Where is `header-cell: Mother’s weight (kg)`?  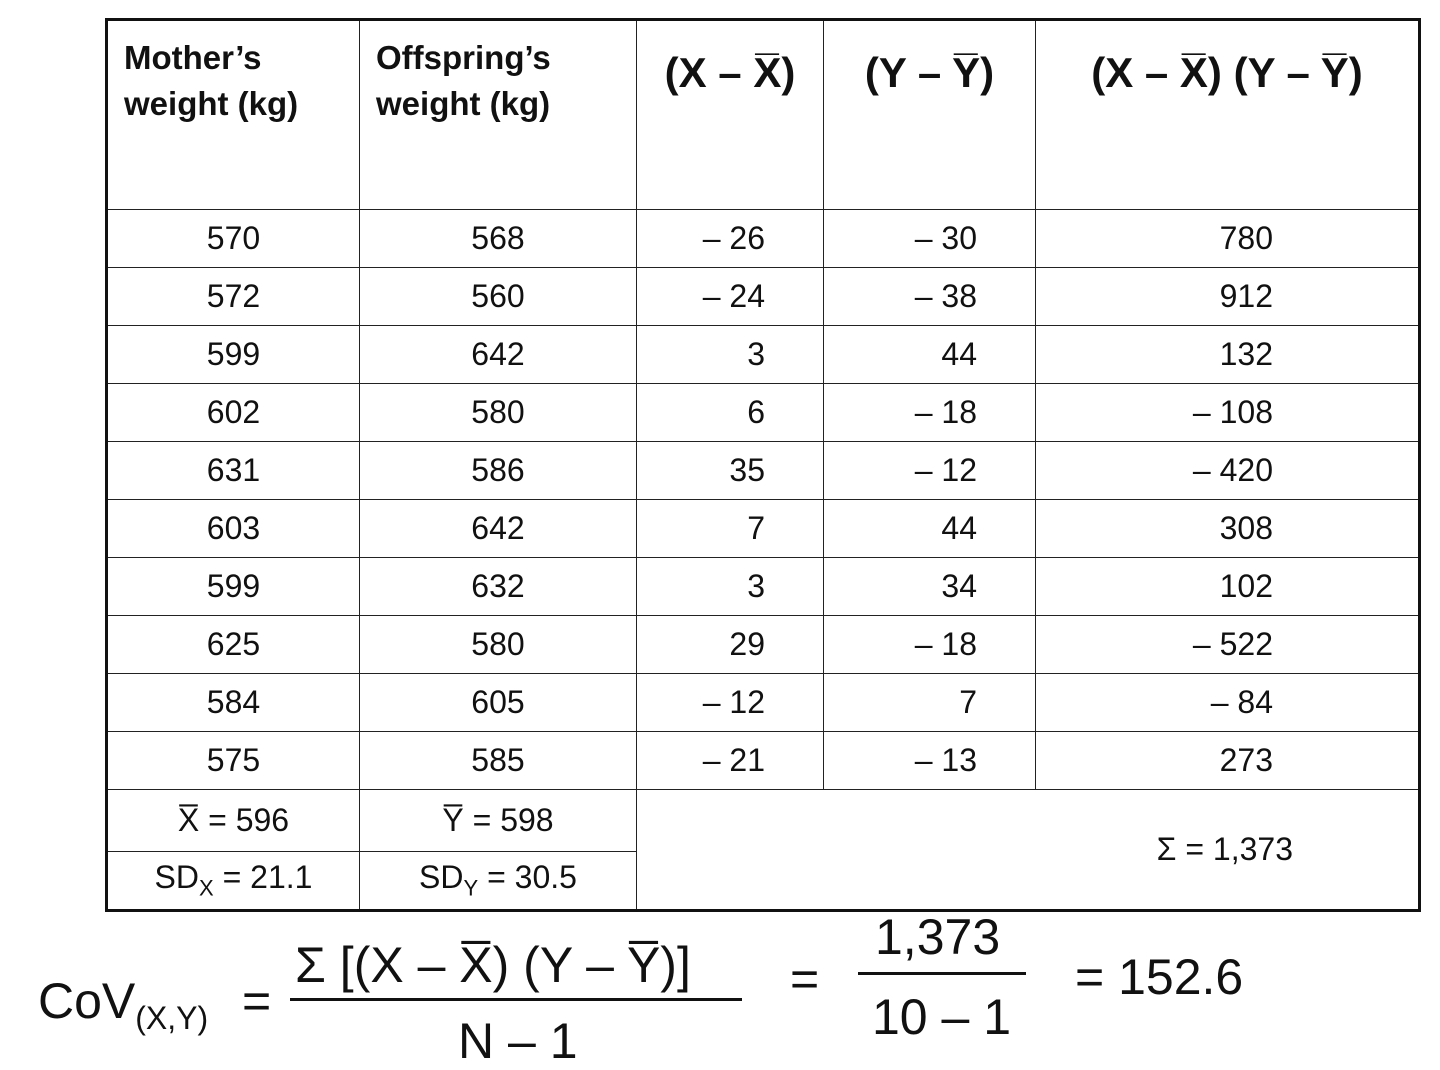
header-cell: Mother’s weight (kg) is located at coordinates (233, 114).